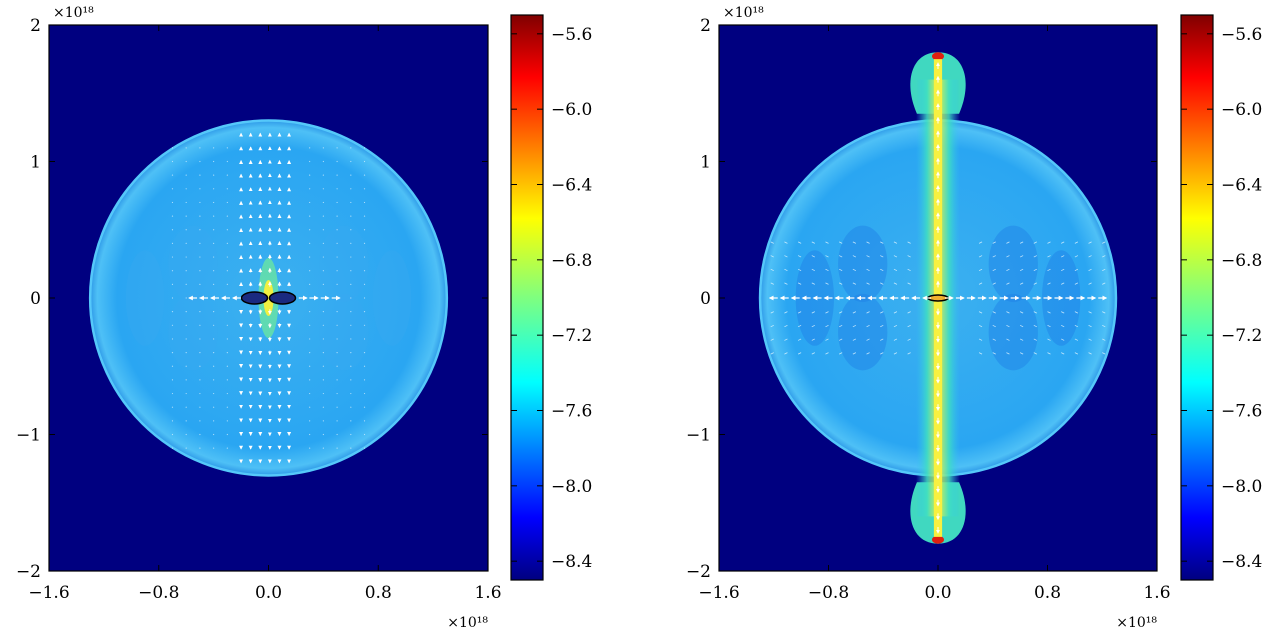 Image resolution: width=1280 pixels, height=633 pixels. Describe the element at coordinates (527, 297) in the screenshot. I see `colorbar` at that location.